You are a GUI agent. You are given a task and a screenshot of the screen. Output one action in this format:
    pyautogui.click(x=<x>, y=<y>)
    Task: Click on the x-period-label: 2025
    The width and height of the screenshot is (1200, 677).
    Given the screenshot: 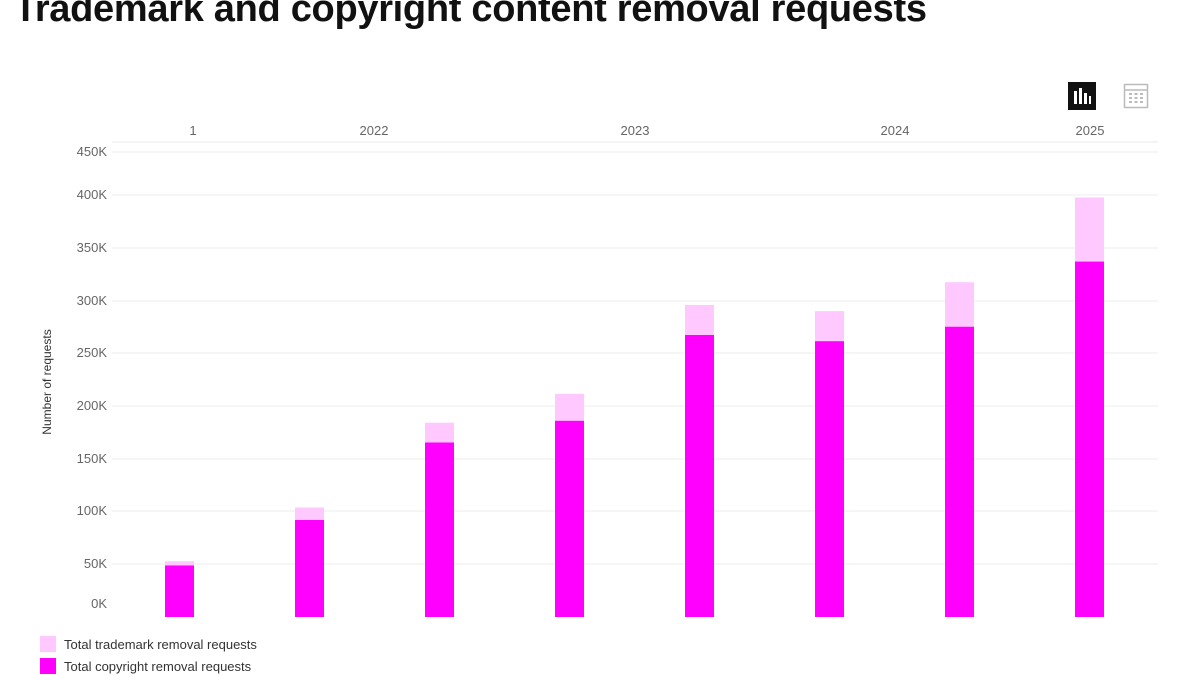 What is the action you would take?
    pyautogui.click(x=1090, y=130)
    